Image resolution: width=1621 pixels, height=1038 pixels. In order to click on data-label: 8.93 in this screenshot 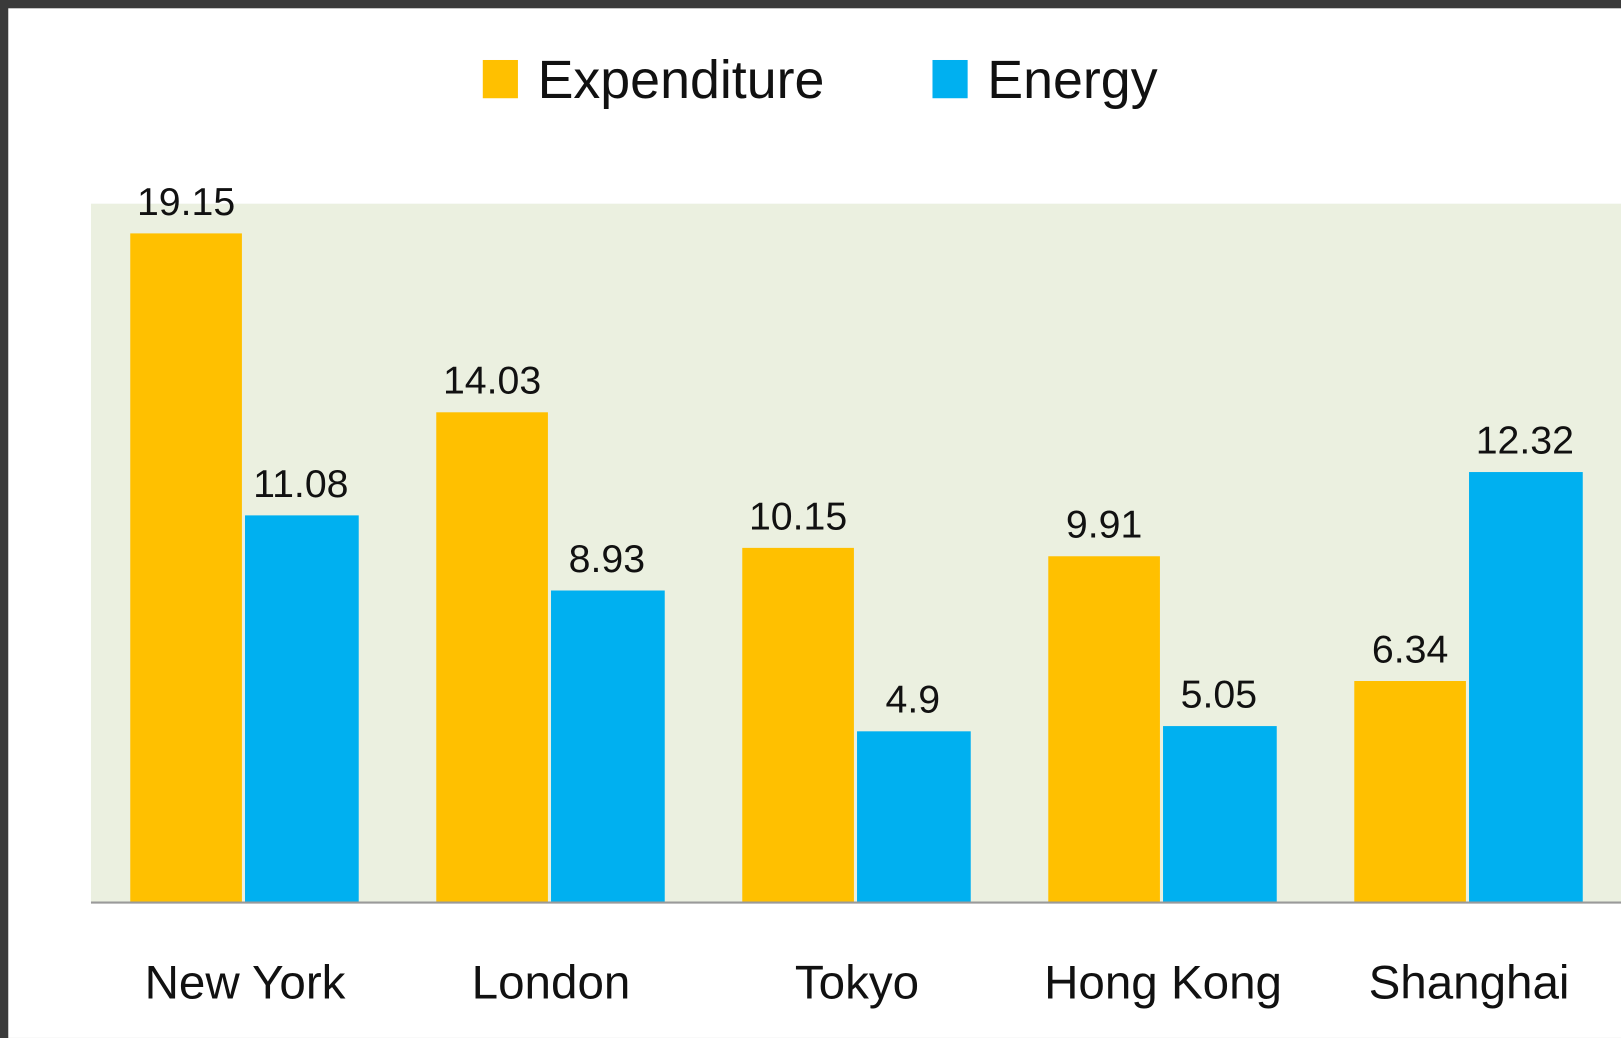, I will do `click(607, 559)`.